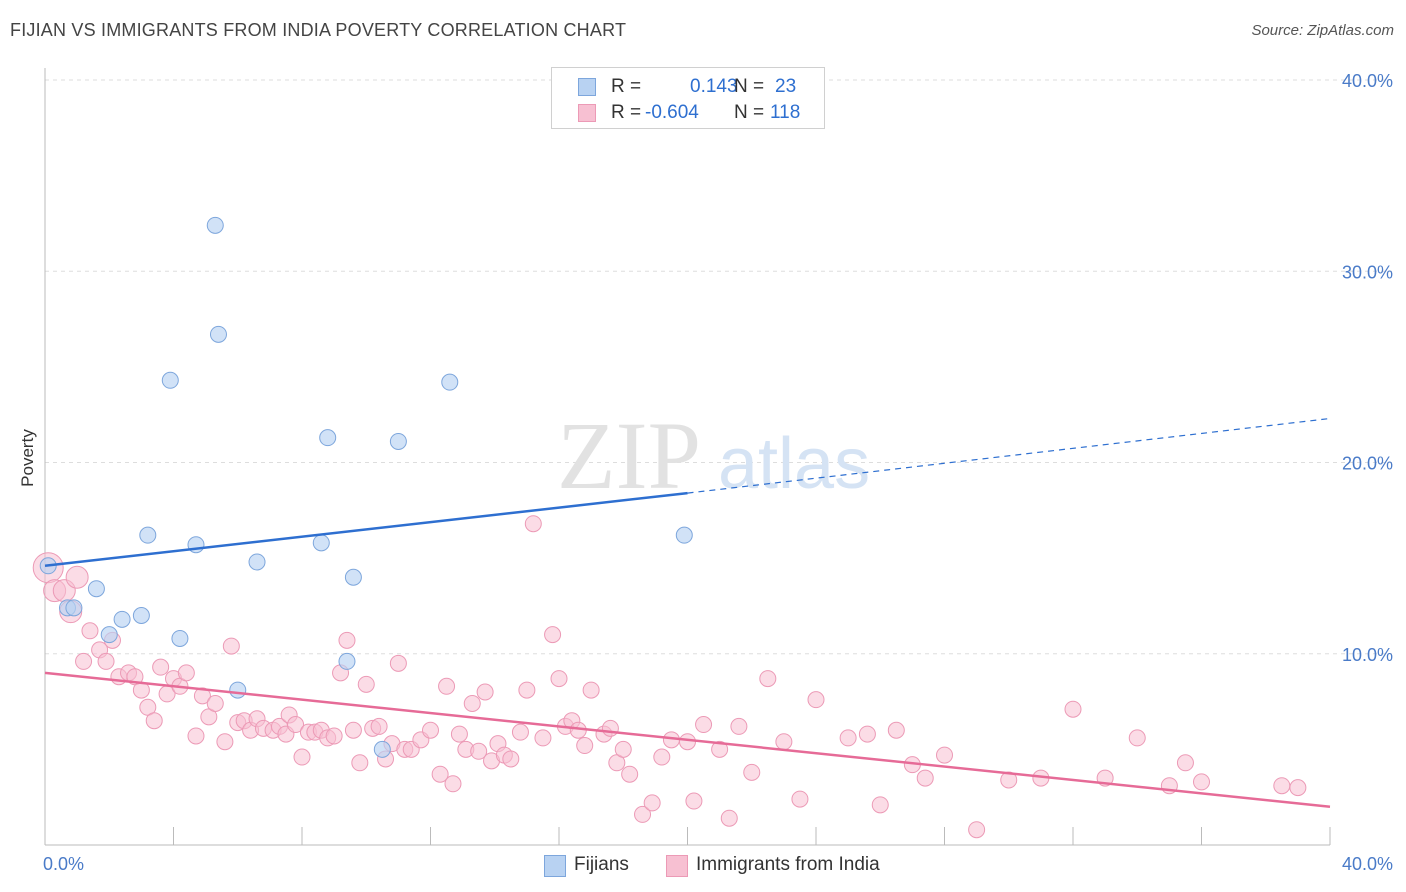 The height and width of the screenshot is (892, 1406). I want to click on y-tick-label: 10.0%, so click(1367, 655).